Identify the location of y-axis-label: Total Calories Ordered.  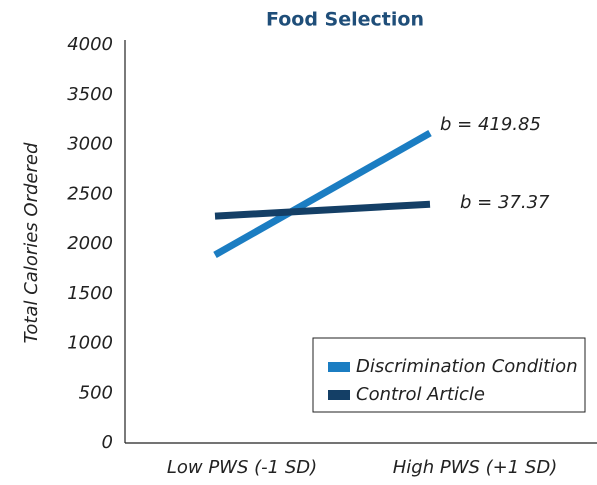
(31, 242).